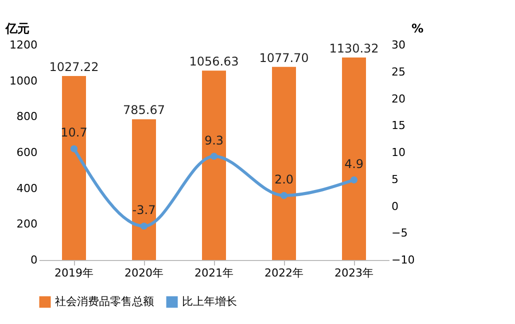 This screenshot has width=515, height=324. Describe the element at coordinates (395, 206) in the screenshot. I see `y2-tick-label: 0` at that location.